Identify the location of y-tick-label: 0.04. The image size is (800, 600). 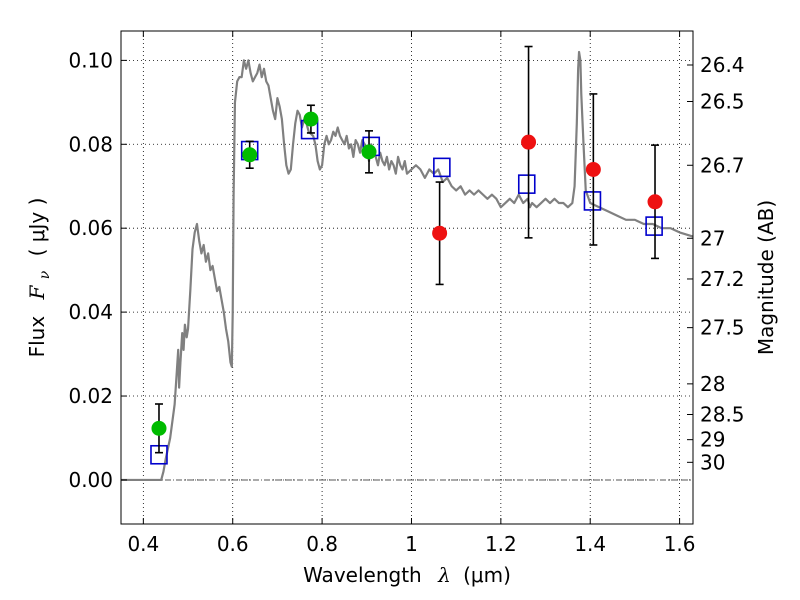
(90, 312).